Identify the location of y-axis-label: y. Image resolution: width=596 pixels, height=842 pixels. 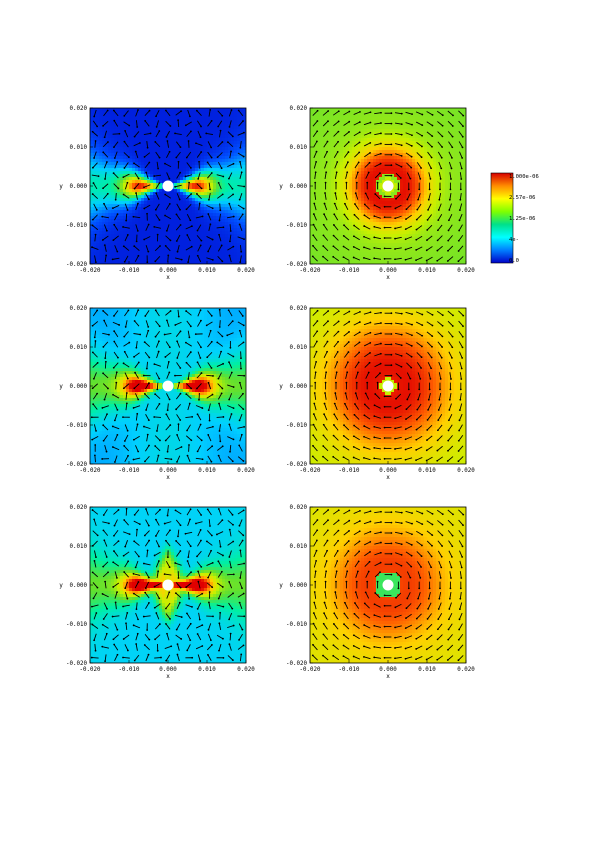
(281, 585).